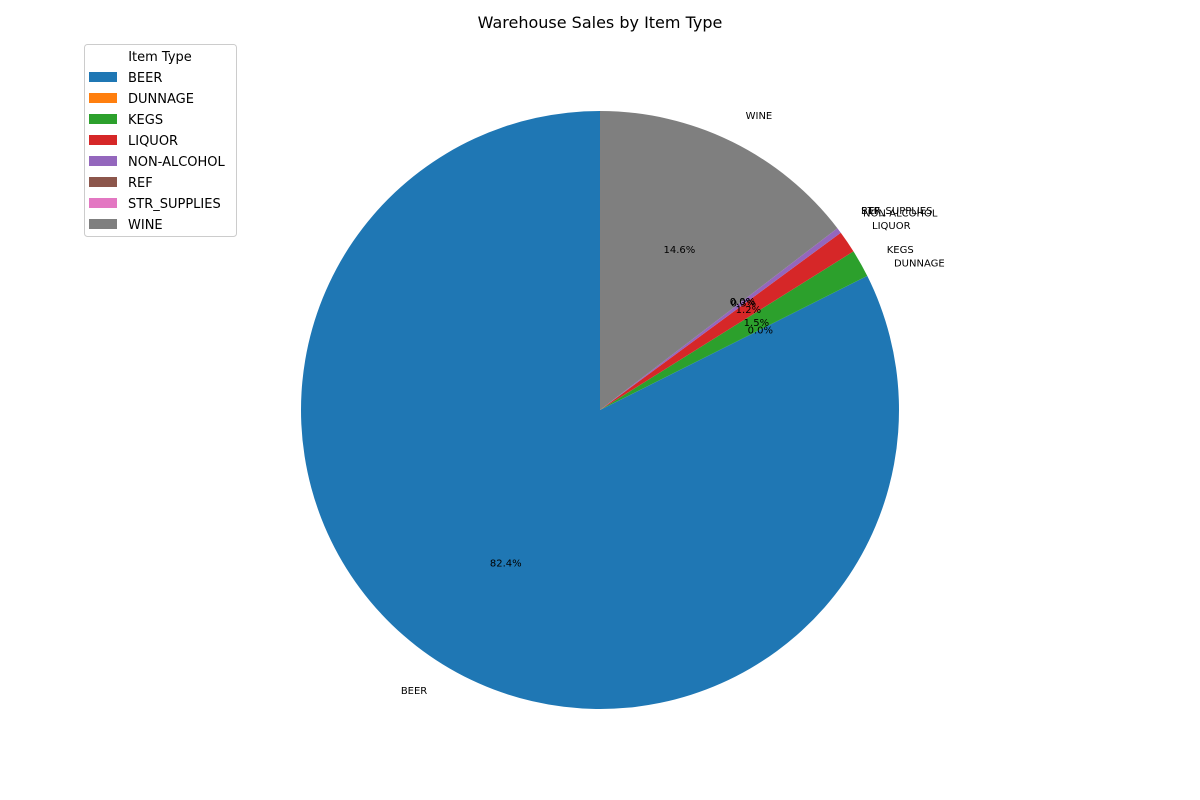 Image resolution: width=1200 pixels, height=800 pixels. I want to click on slice-label-beer: BEER, so click(414, 691).